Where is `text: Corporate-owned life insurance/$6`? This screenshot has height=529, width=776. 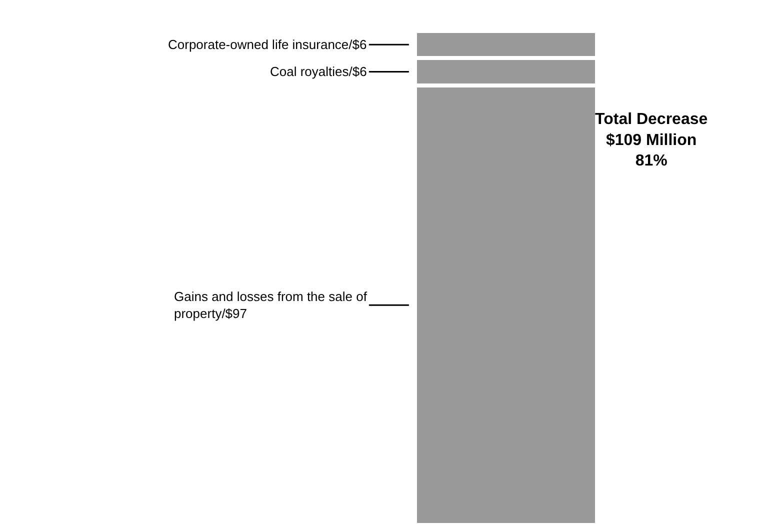 text: Corporate-owned life insurance/$6 is located at coordinates (267, 44).